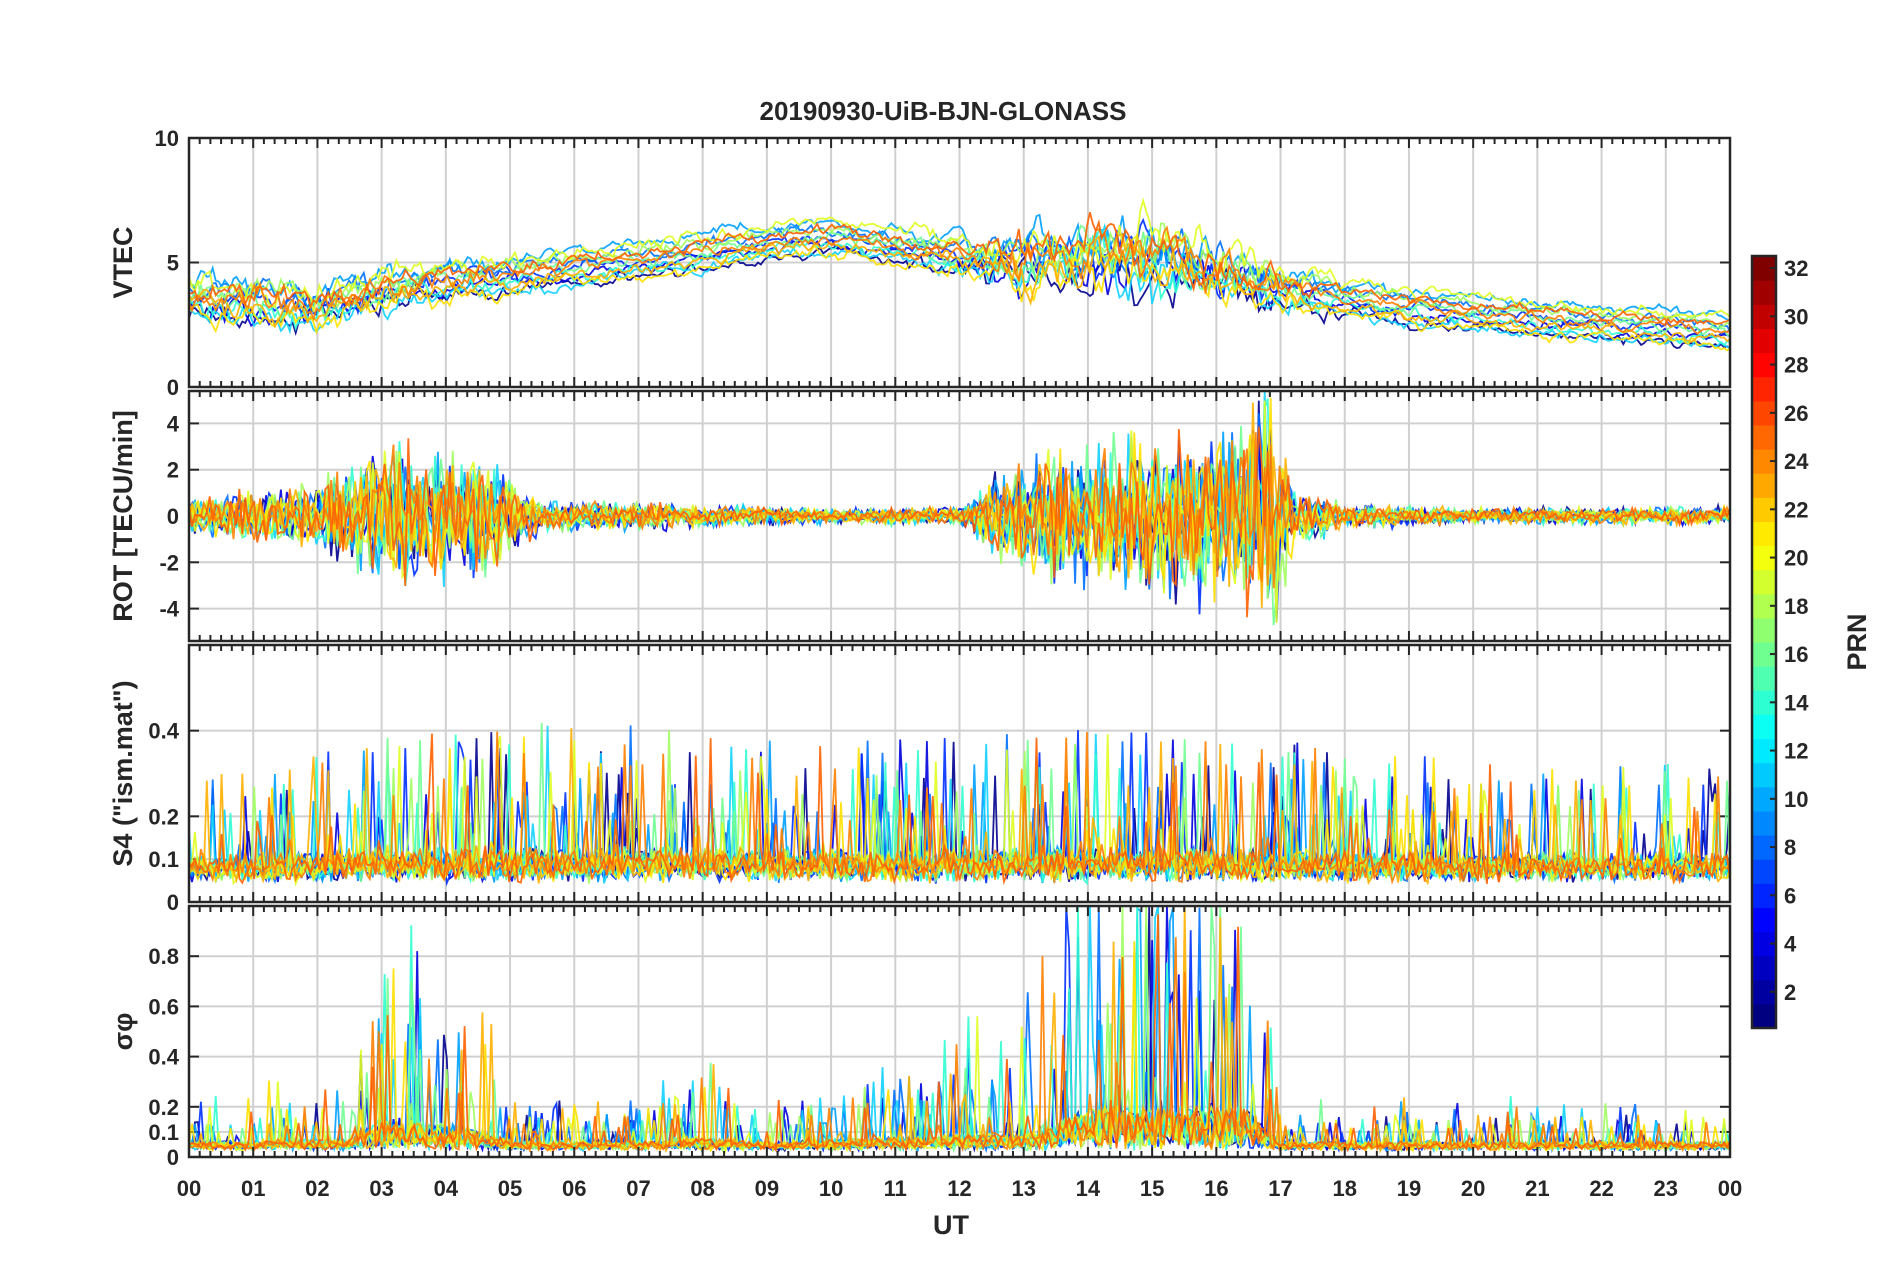  Describe the element at coordinates (1796, 751) in the screenshot. I see `colorbar-tick-label: 12` at that location.